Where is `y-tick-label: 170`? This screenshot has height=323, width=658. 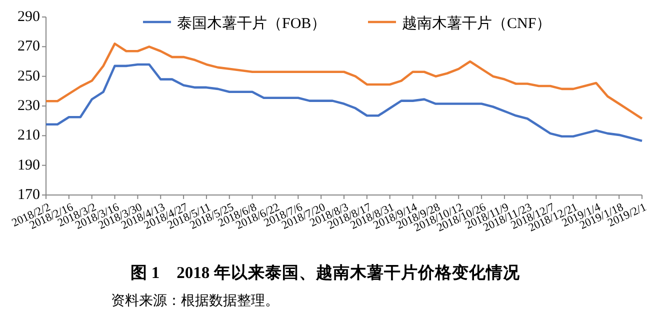 y-tick-label: 170 is located at coordinates (29, 195).